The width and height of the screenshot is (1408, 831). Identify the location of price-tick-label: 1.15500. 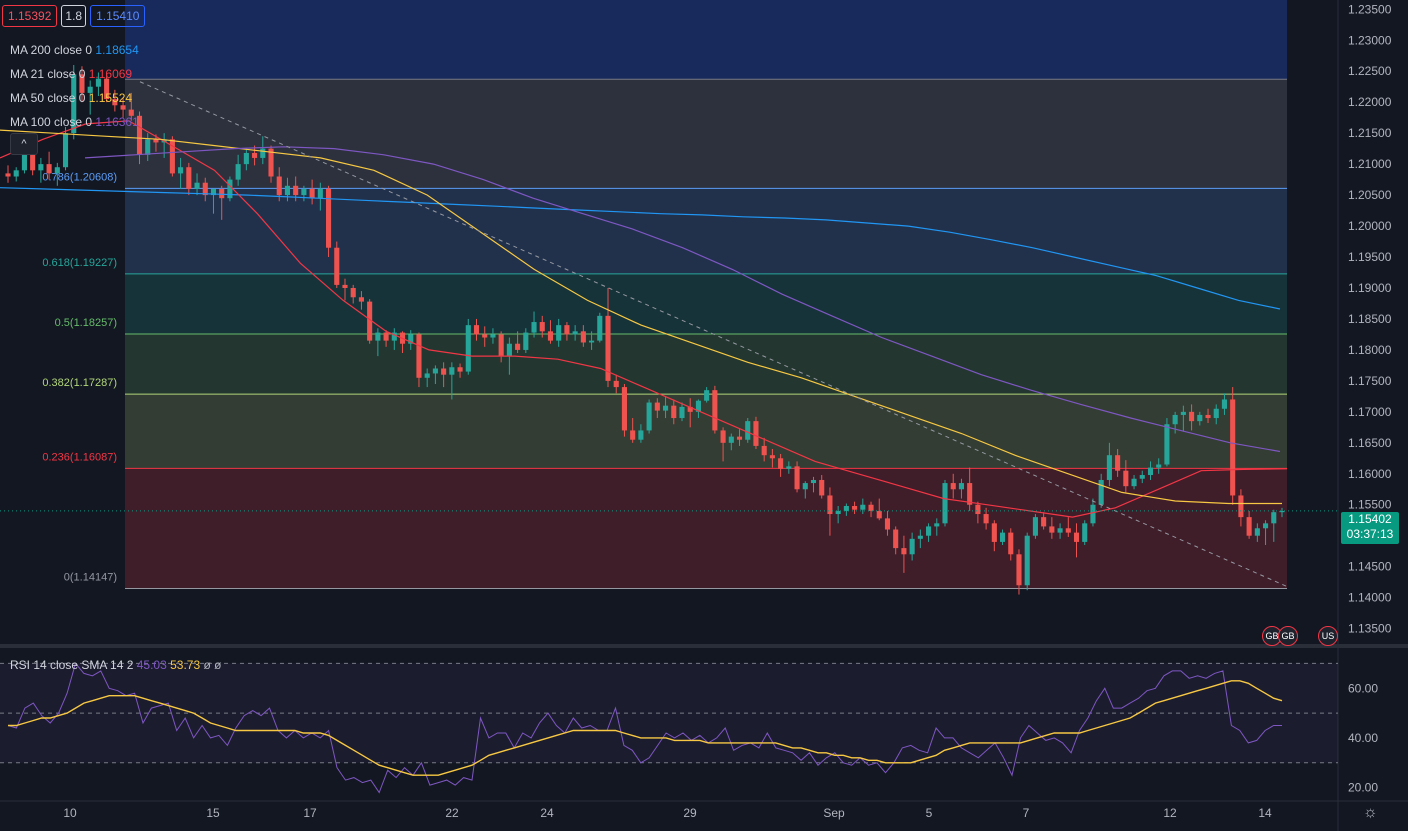
(1370, 505).